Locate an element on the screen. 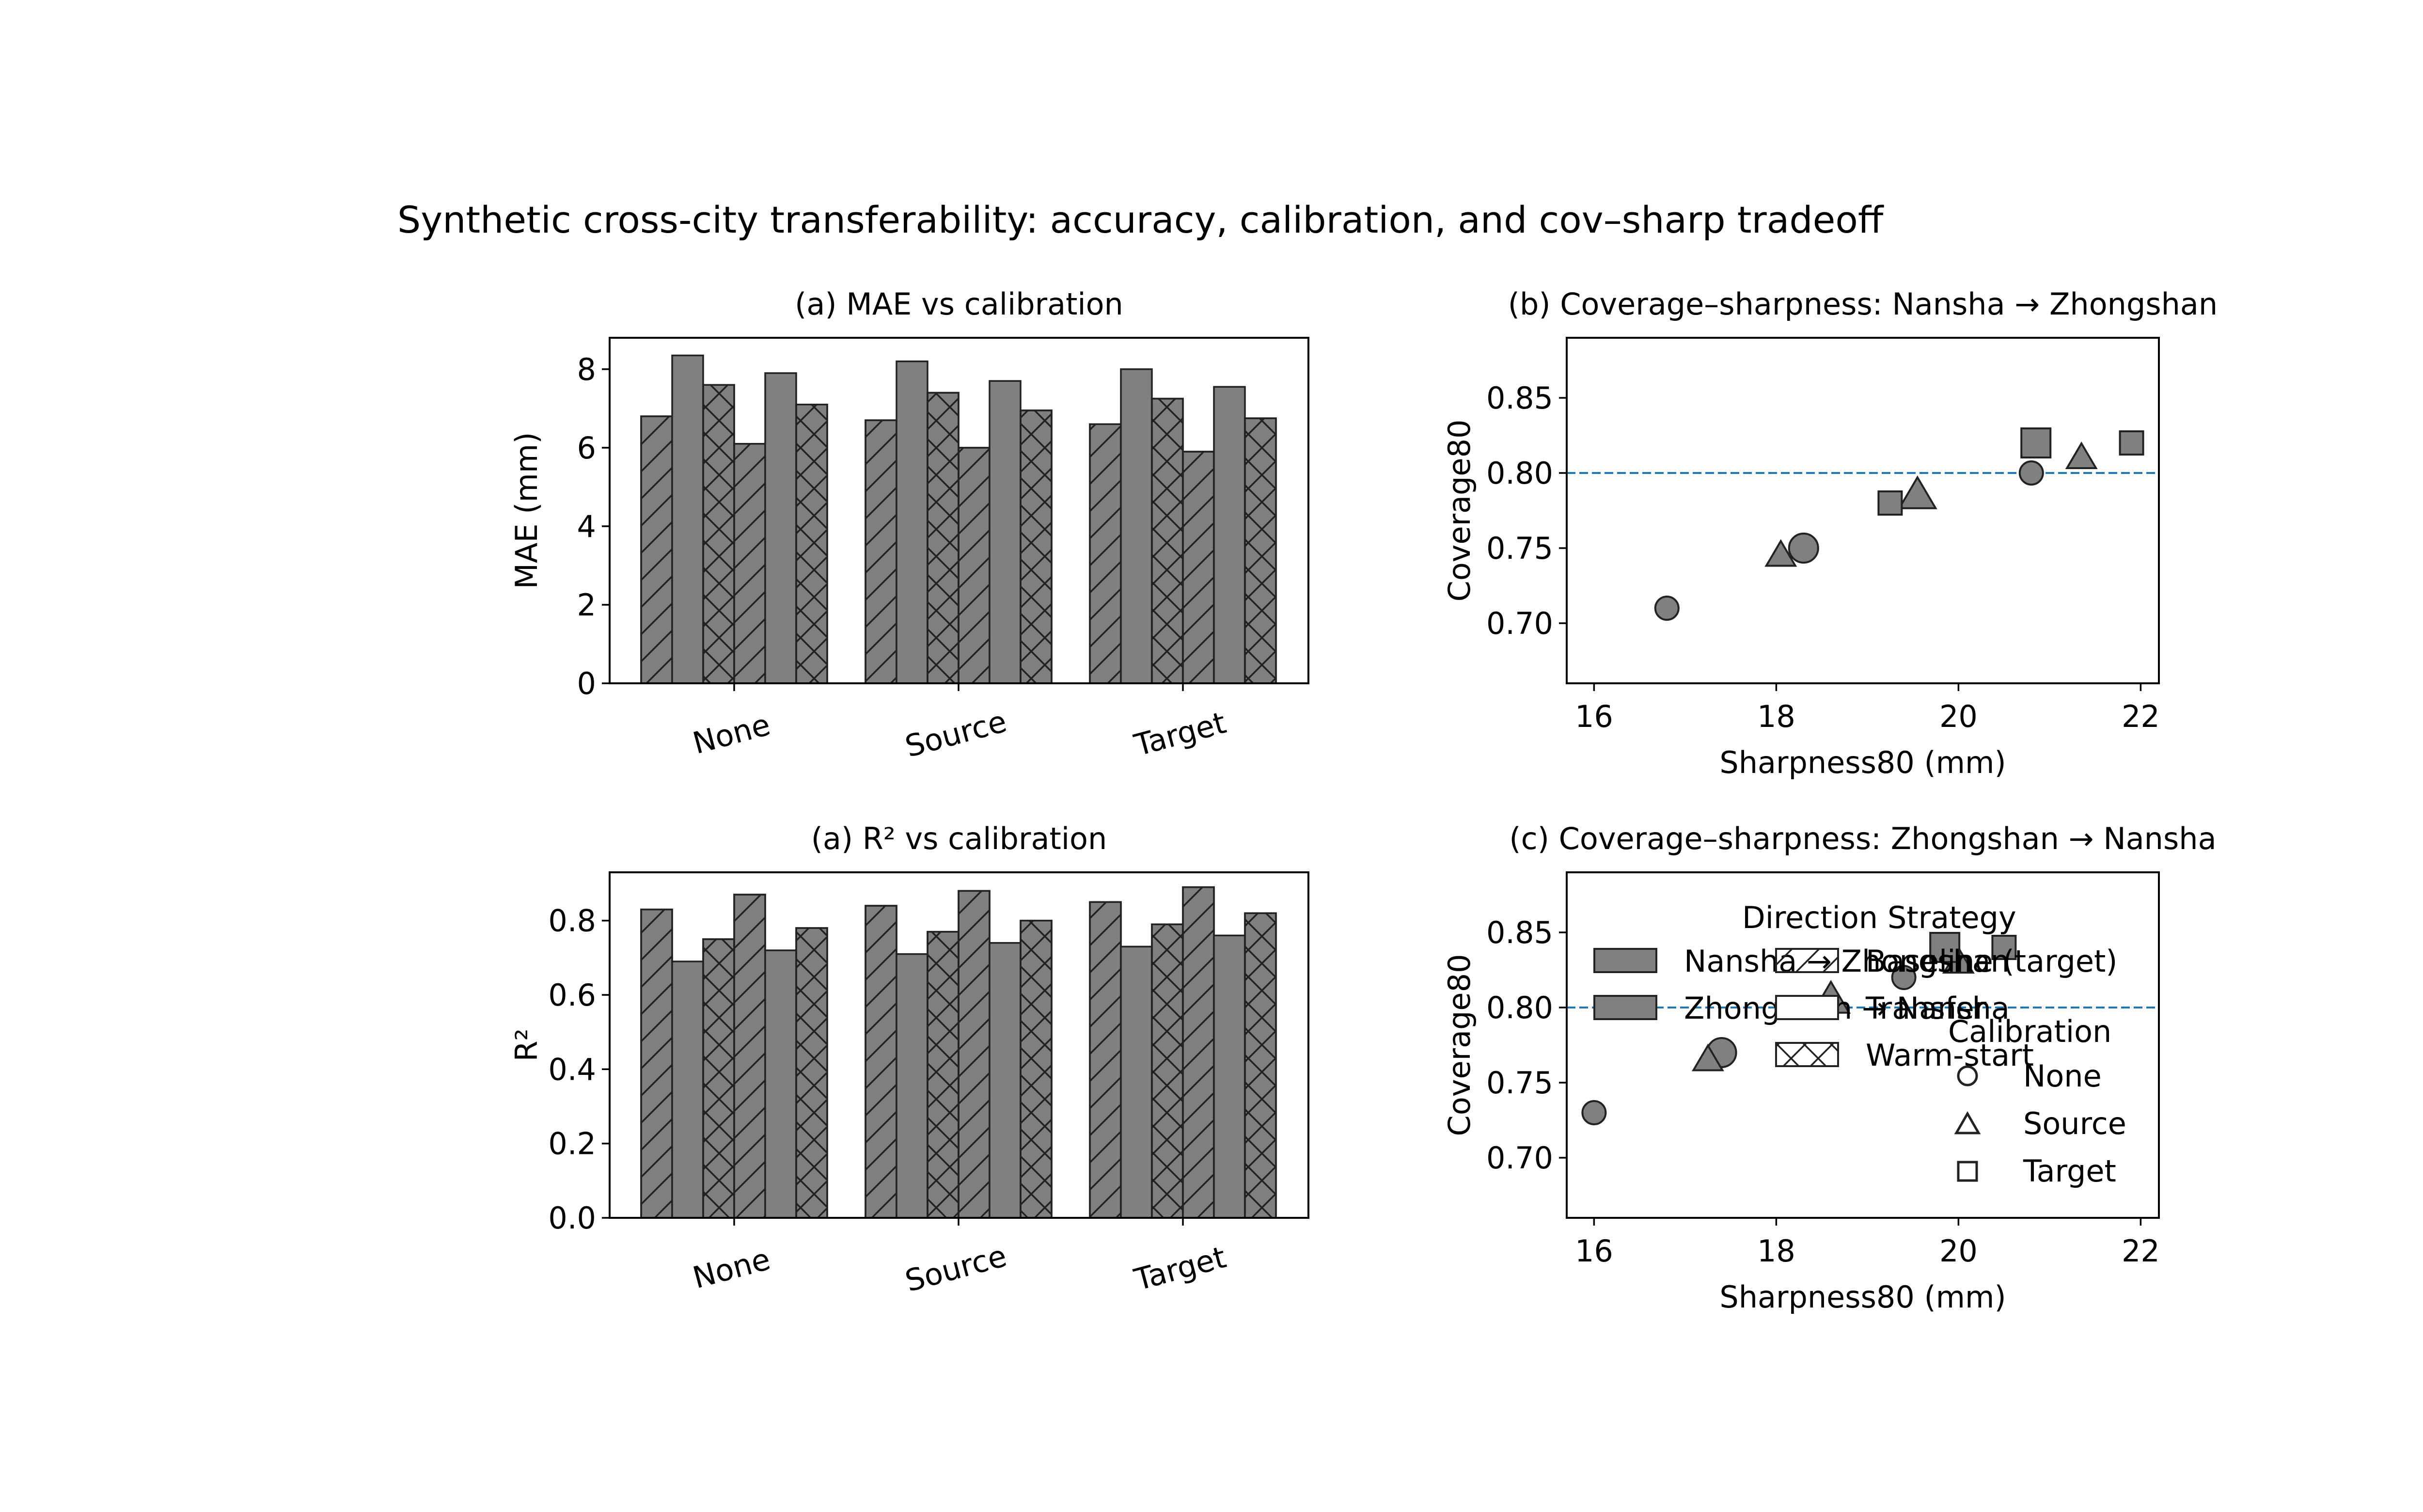  legend-strategy-swatch-transfer is located at coordinates (1807, 1007).